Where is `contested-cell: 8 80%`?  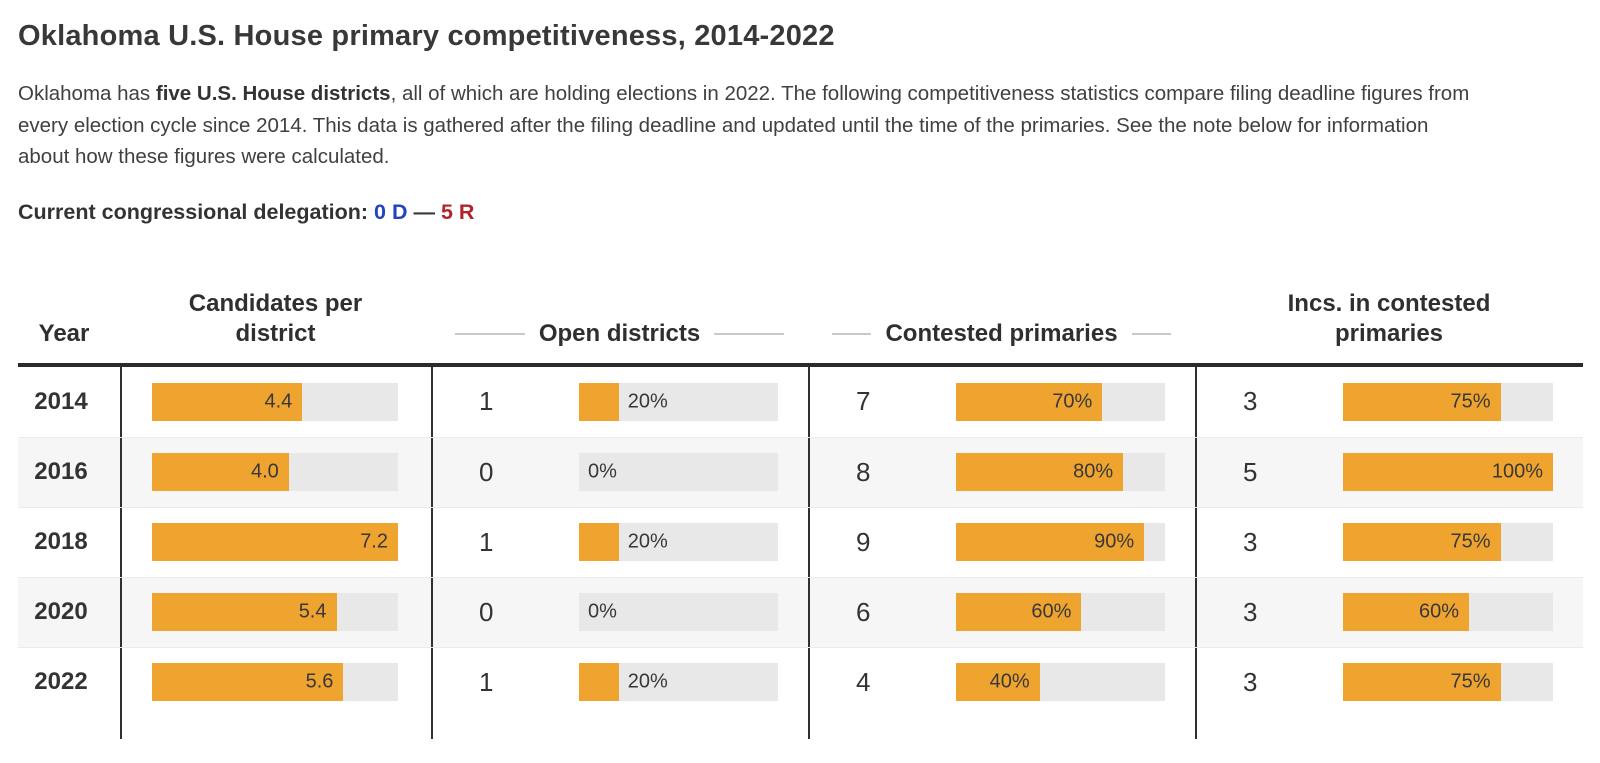 contested-cell: 8 80% is located at coordinates (1001, 472).